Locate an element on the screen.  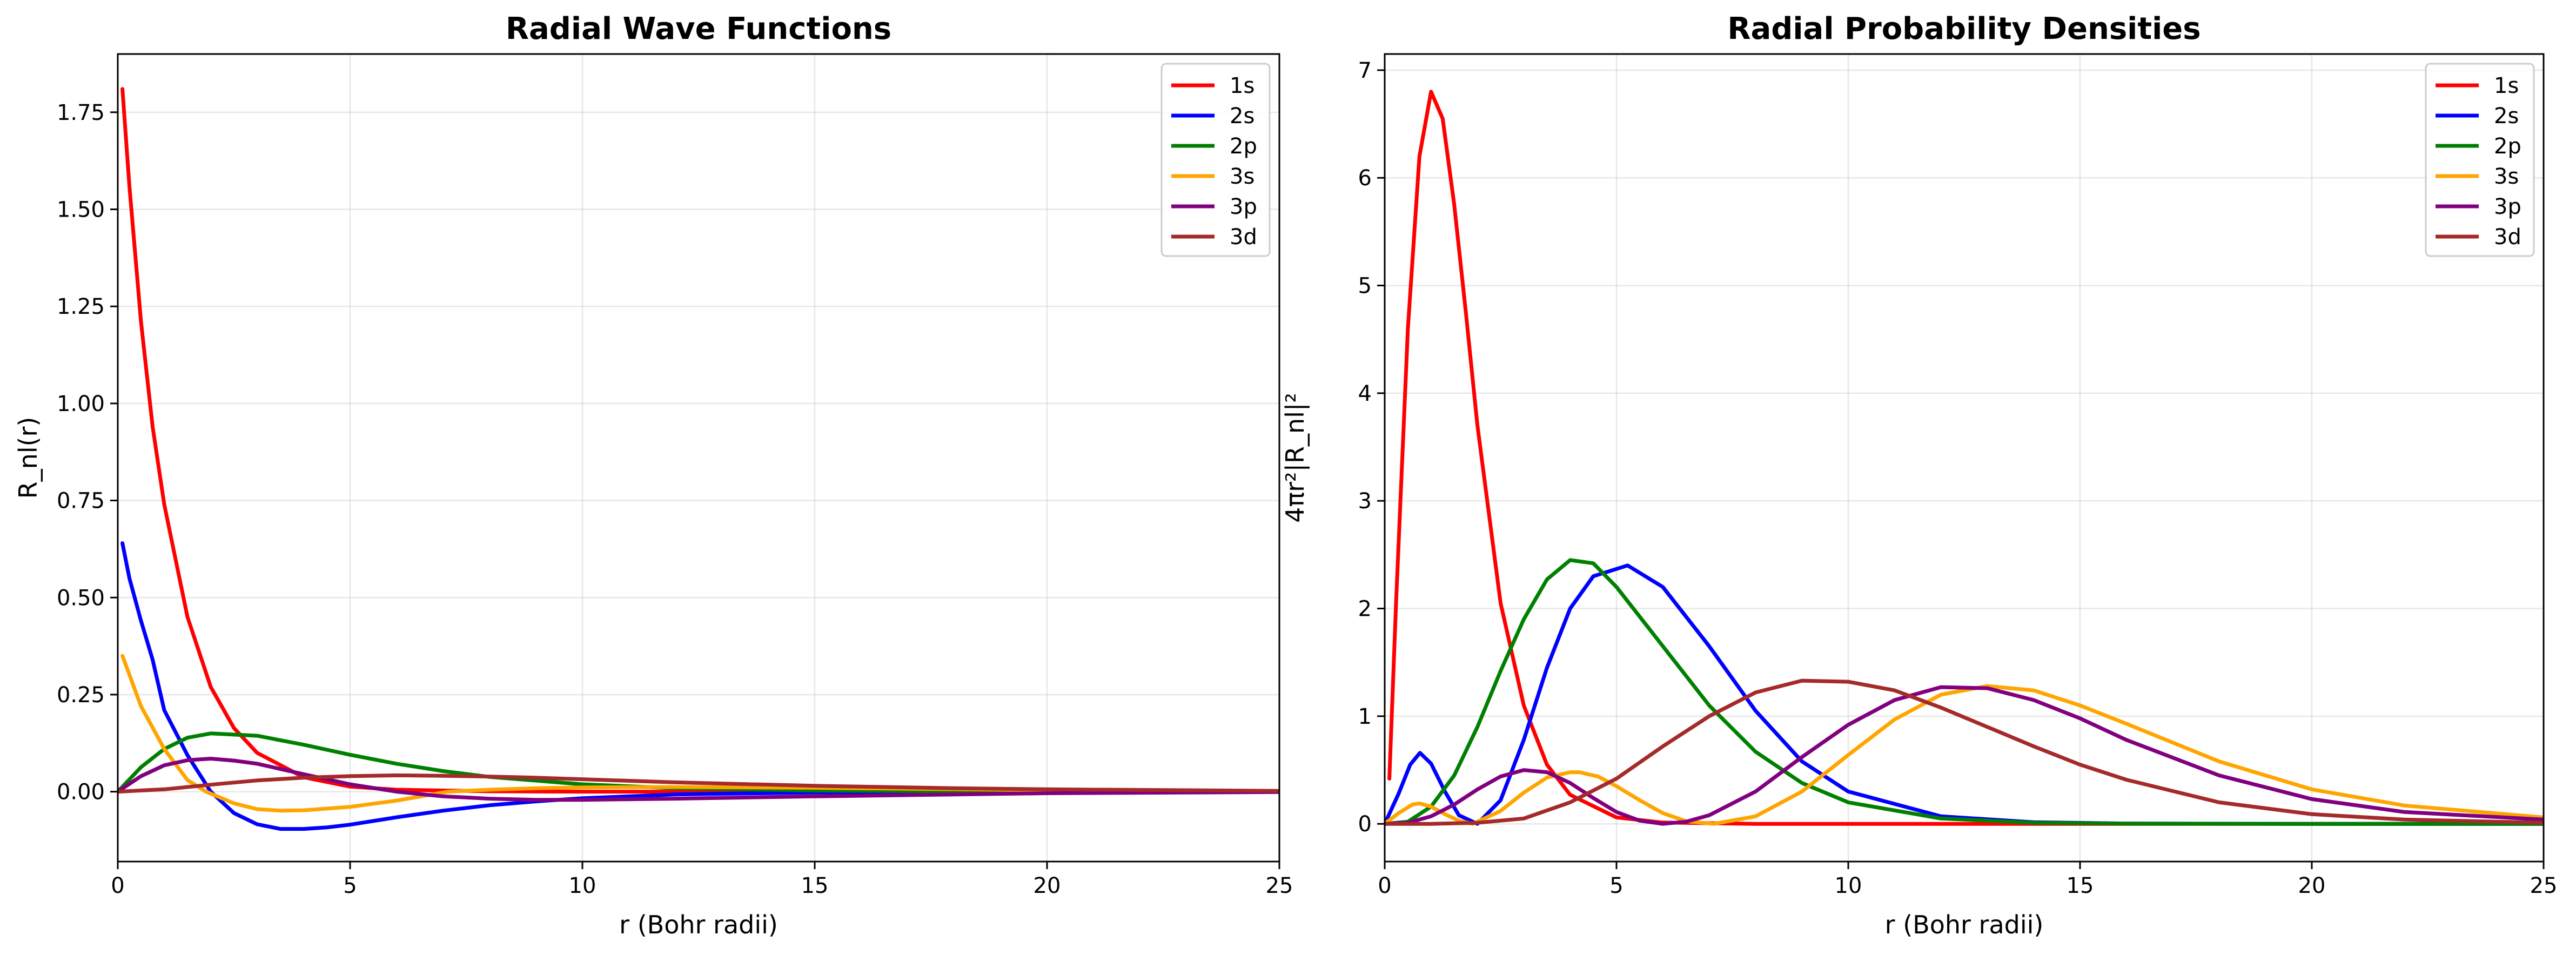
y-tick-label: 0.25 is located at coordinates (81, 695).